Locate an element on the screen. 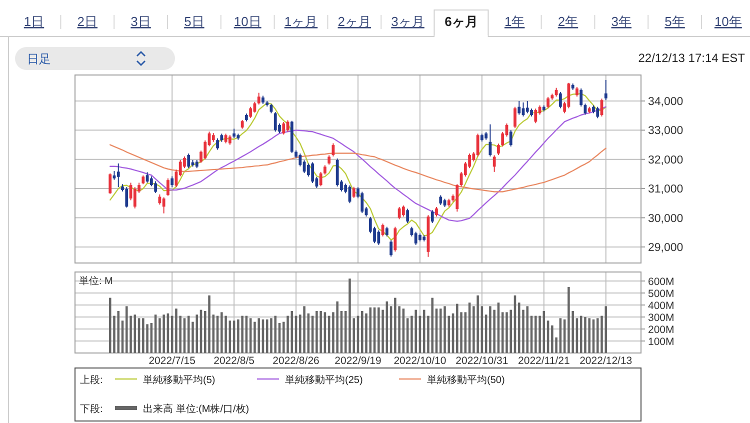  legend-label: 単純移動平均(5) is located at coordinates (179, 380).